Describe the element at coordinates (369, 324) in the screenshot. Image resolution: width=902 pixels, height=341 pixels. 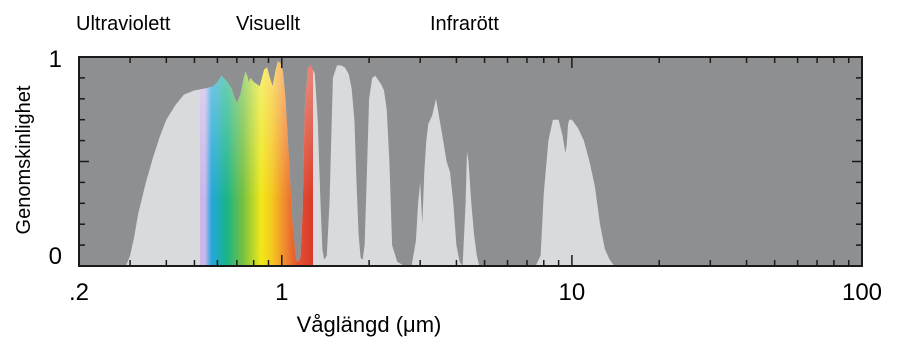
I see `x-axis-label: Våglängd (μm)` at that location.